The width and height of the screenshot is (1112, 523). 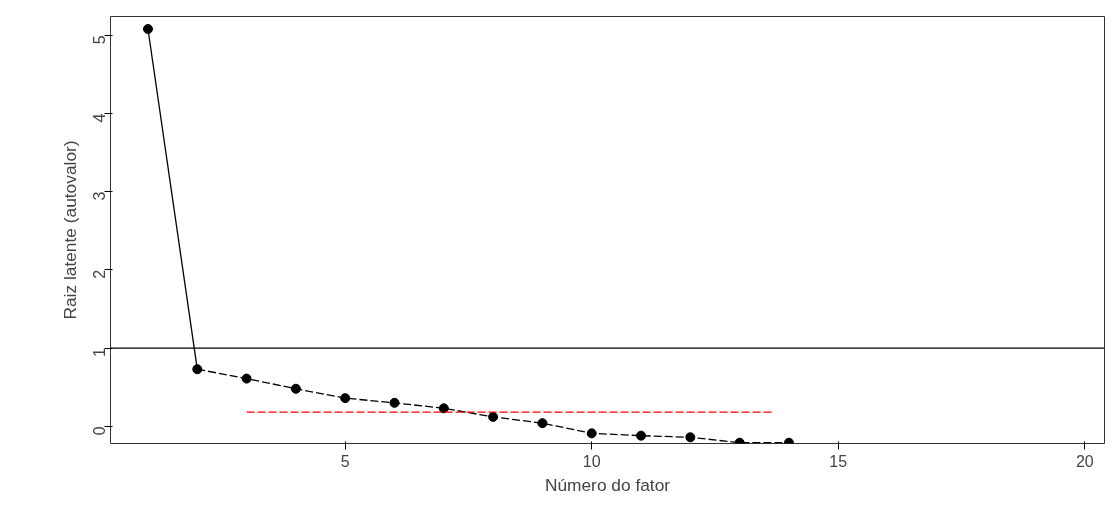 I want to click on y-tick-label: 3, so click(x=100, y=196).